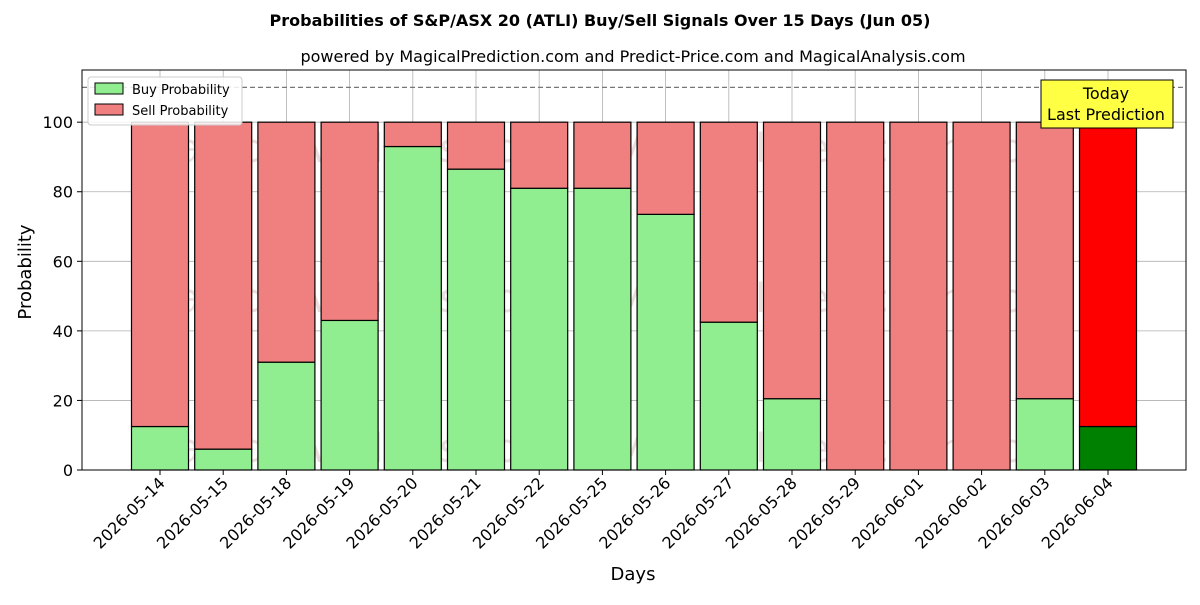  Describe the element at coordinates (181, 90) in the screenshot. I see `legend-label: Buy Probability` at that location.